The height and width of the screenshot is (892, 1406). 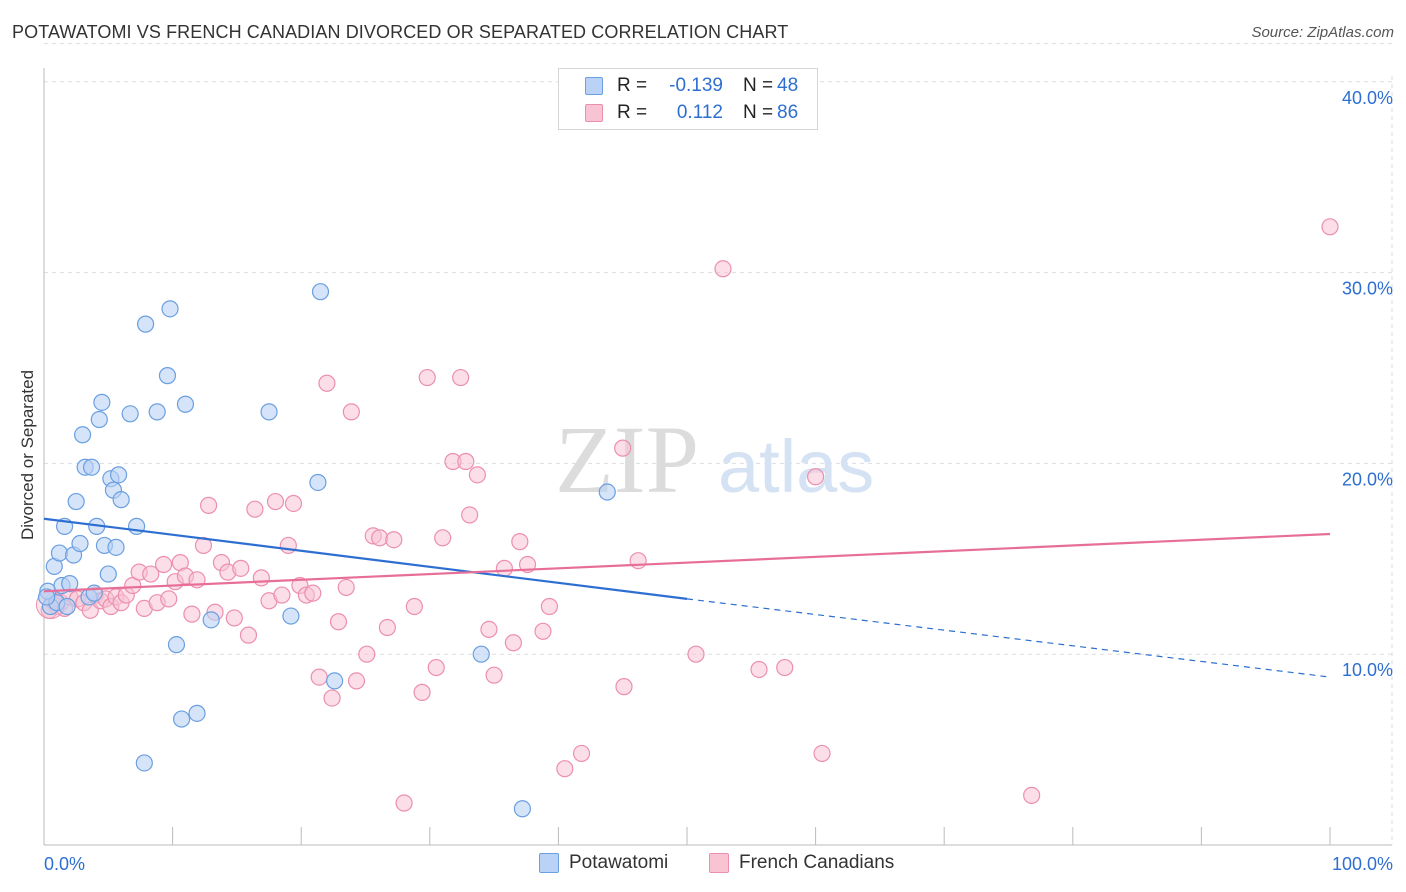 What do you see at coordinates (788, 112) in the screenshot?
I see `legend-n-value: 86` at bounding box center [788, 112].